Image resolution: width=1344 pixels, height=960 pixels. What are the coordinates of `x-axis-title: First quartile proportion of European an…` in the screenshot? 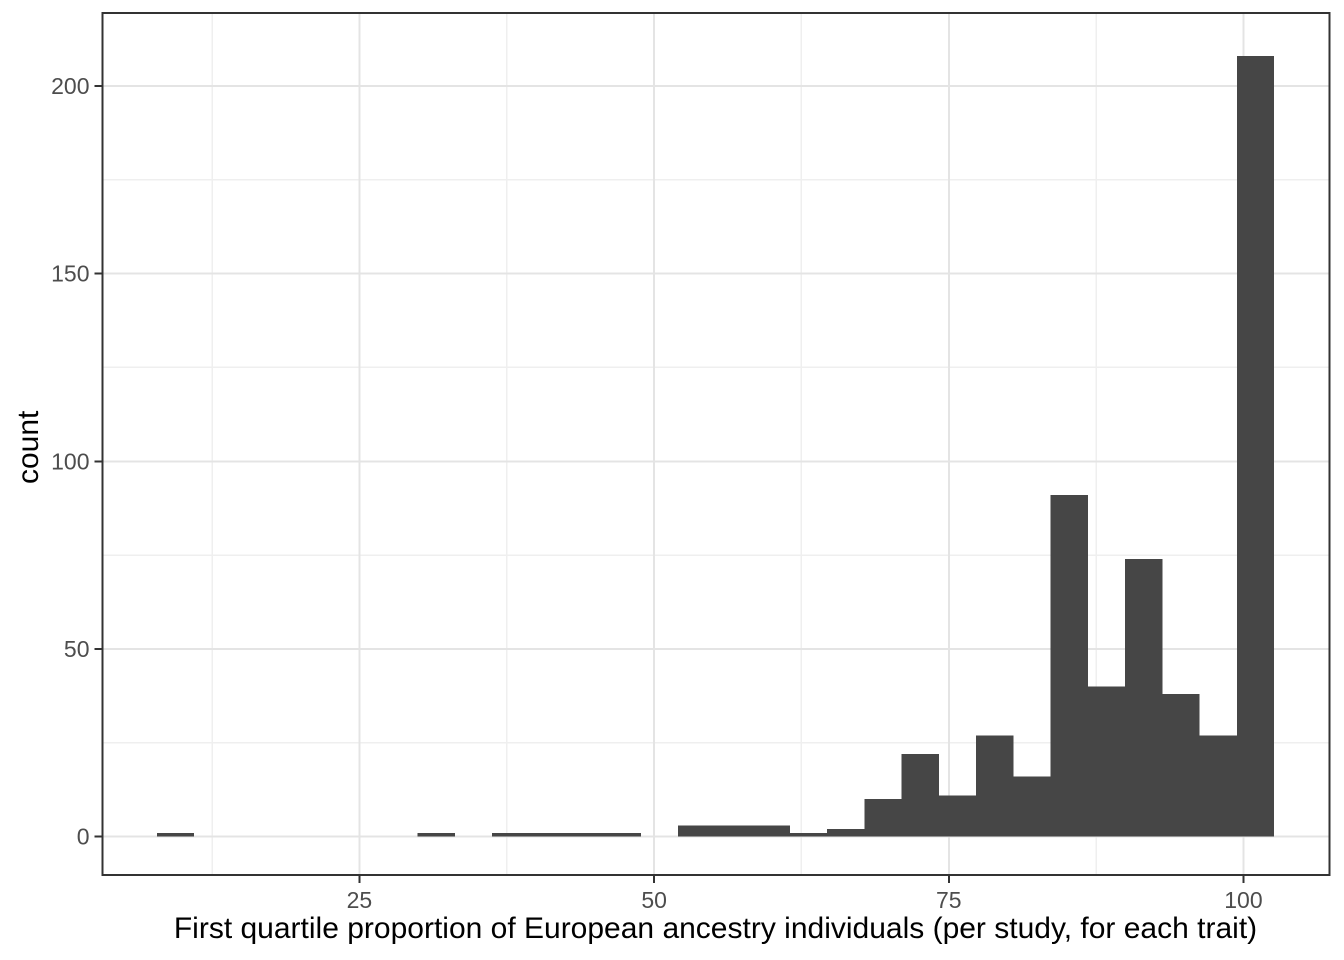 It's located at (715, 928).